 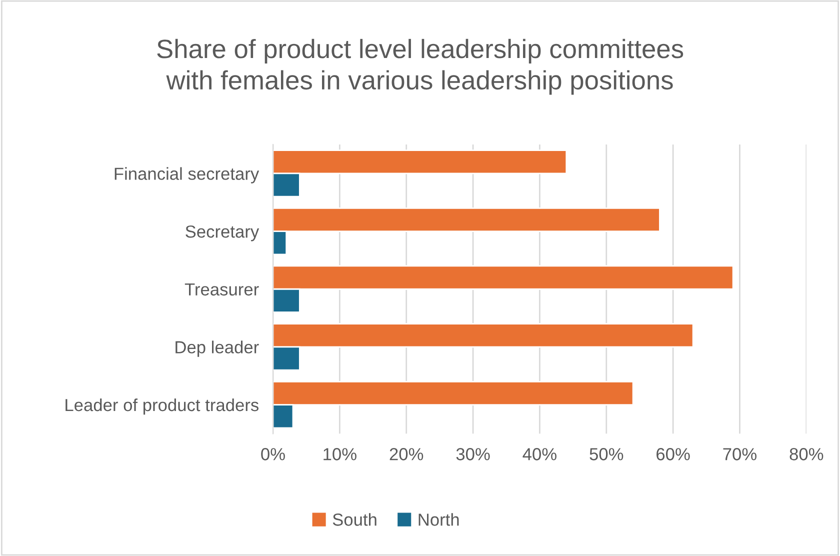 What do you see at coordinates (739, 454) in the screenshot?
I see `x-tick-label: 70%` at bounding box center [739, 454].